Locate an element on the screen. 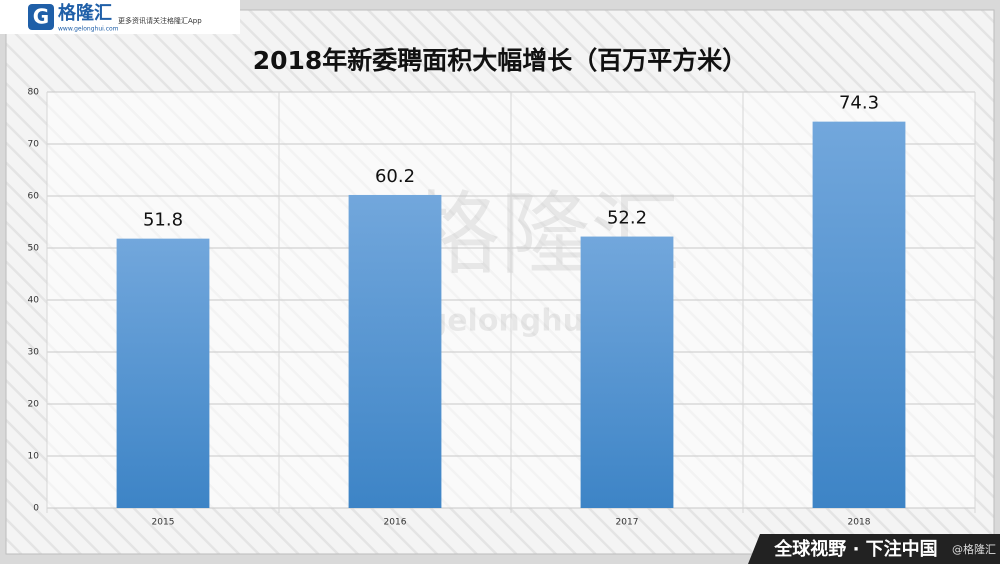 The width and height of the screenshot is (1000, 564). footer-handle: @格隆汇 is located at coordinates (974, 549).